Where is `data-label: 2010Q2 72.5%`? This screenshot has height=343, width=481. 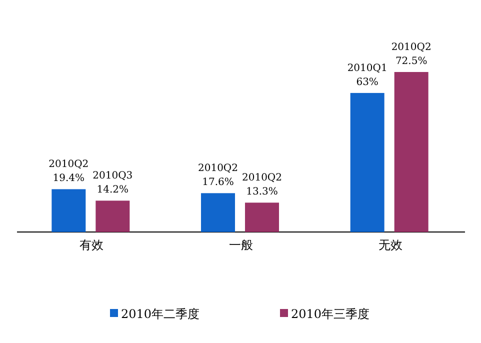 data-label: 2010Q2 72.5% is located at coordinates (411, 54).